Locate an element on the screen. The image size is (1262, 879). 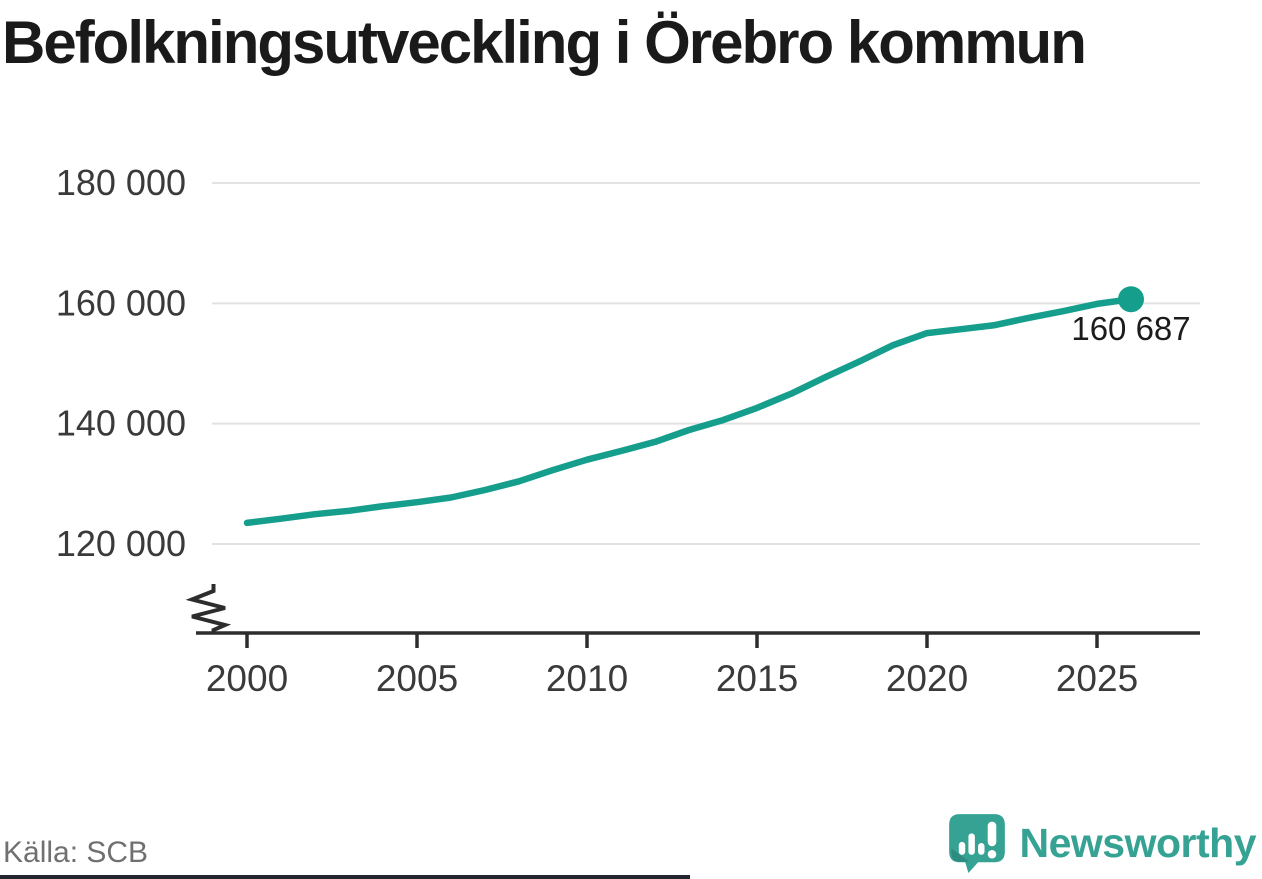
chart-title: Befolkningsutveckling i Örebro kommun is located at coordinates (544, 42).